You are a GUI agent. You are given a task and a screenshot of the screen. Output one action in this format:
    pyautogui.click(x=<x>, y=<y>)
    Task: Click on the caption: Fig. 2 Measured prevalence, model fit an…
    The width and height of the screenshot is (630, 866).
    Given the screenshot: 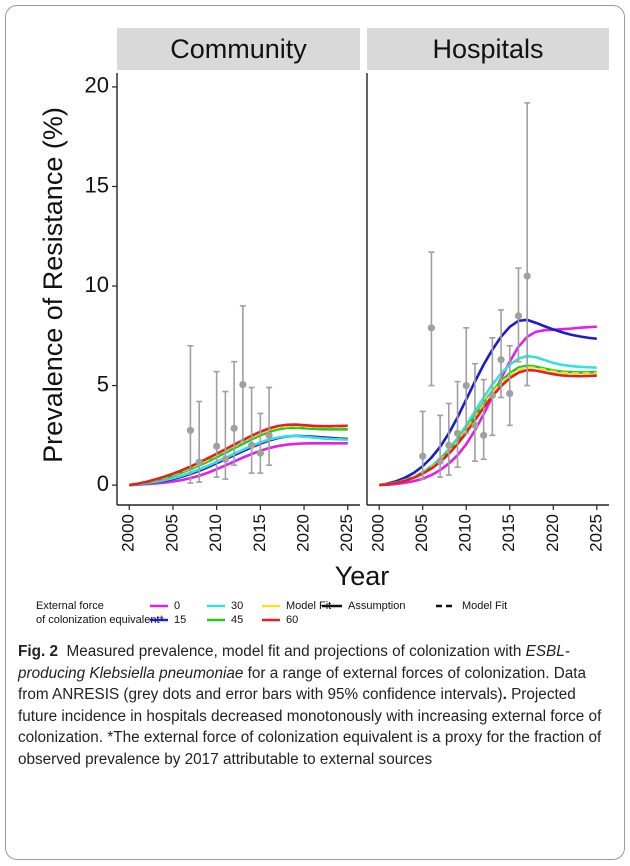 What is the action you would take?
    pyautogui.click(x=316, y=706)
    